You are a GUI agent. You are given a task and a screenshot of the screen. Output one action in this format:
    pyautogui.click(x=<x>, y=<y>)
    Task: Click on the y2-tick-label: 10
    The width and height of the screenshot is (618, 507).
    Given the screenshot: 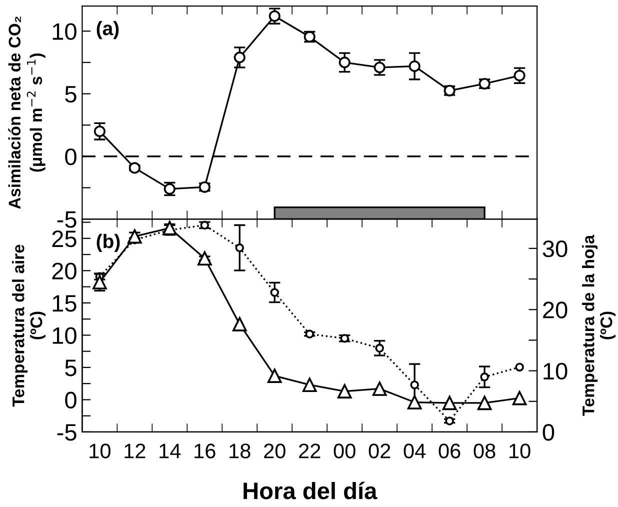 What is the action you would take?
    pyautogui.click(x=556, y=371)
    